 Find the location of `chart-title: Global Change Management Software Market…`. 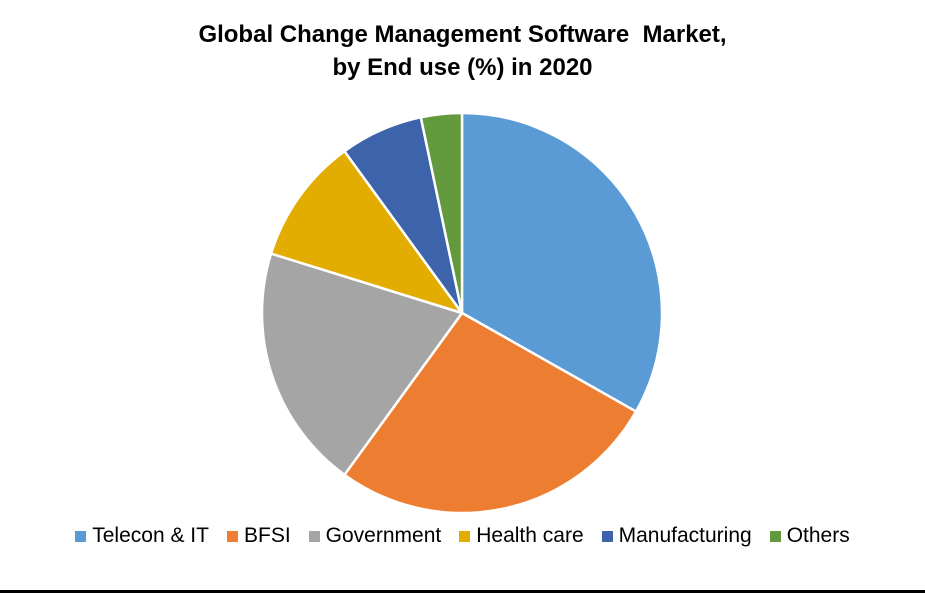

chart-title: Global Change Management Software Market… is located at coordinates (462, 51).